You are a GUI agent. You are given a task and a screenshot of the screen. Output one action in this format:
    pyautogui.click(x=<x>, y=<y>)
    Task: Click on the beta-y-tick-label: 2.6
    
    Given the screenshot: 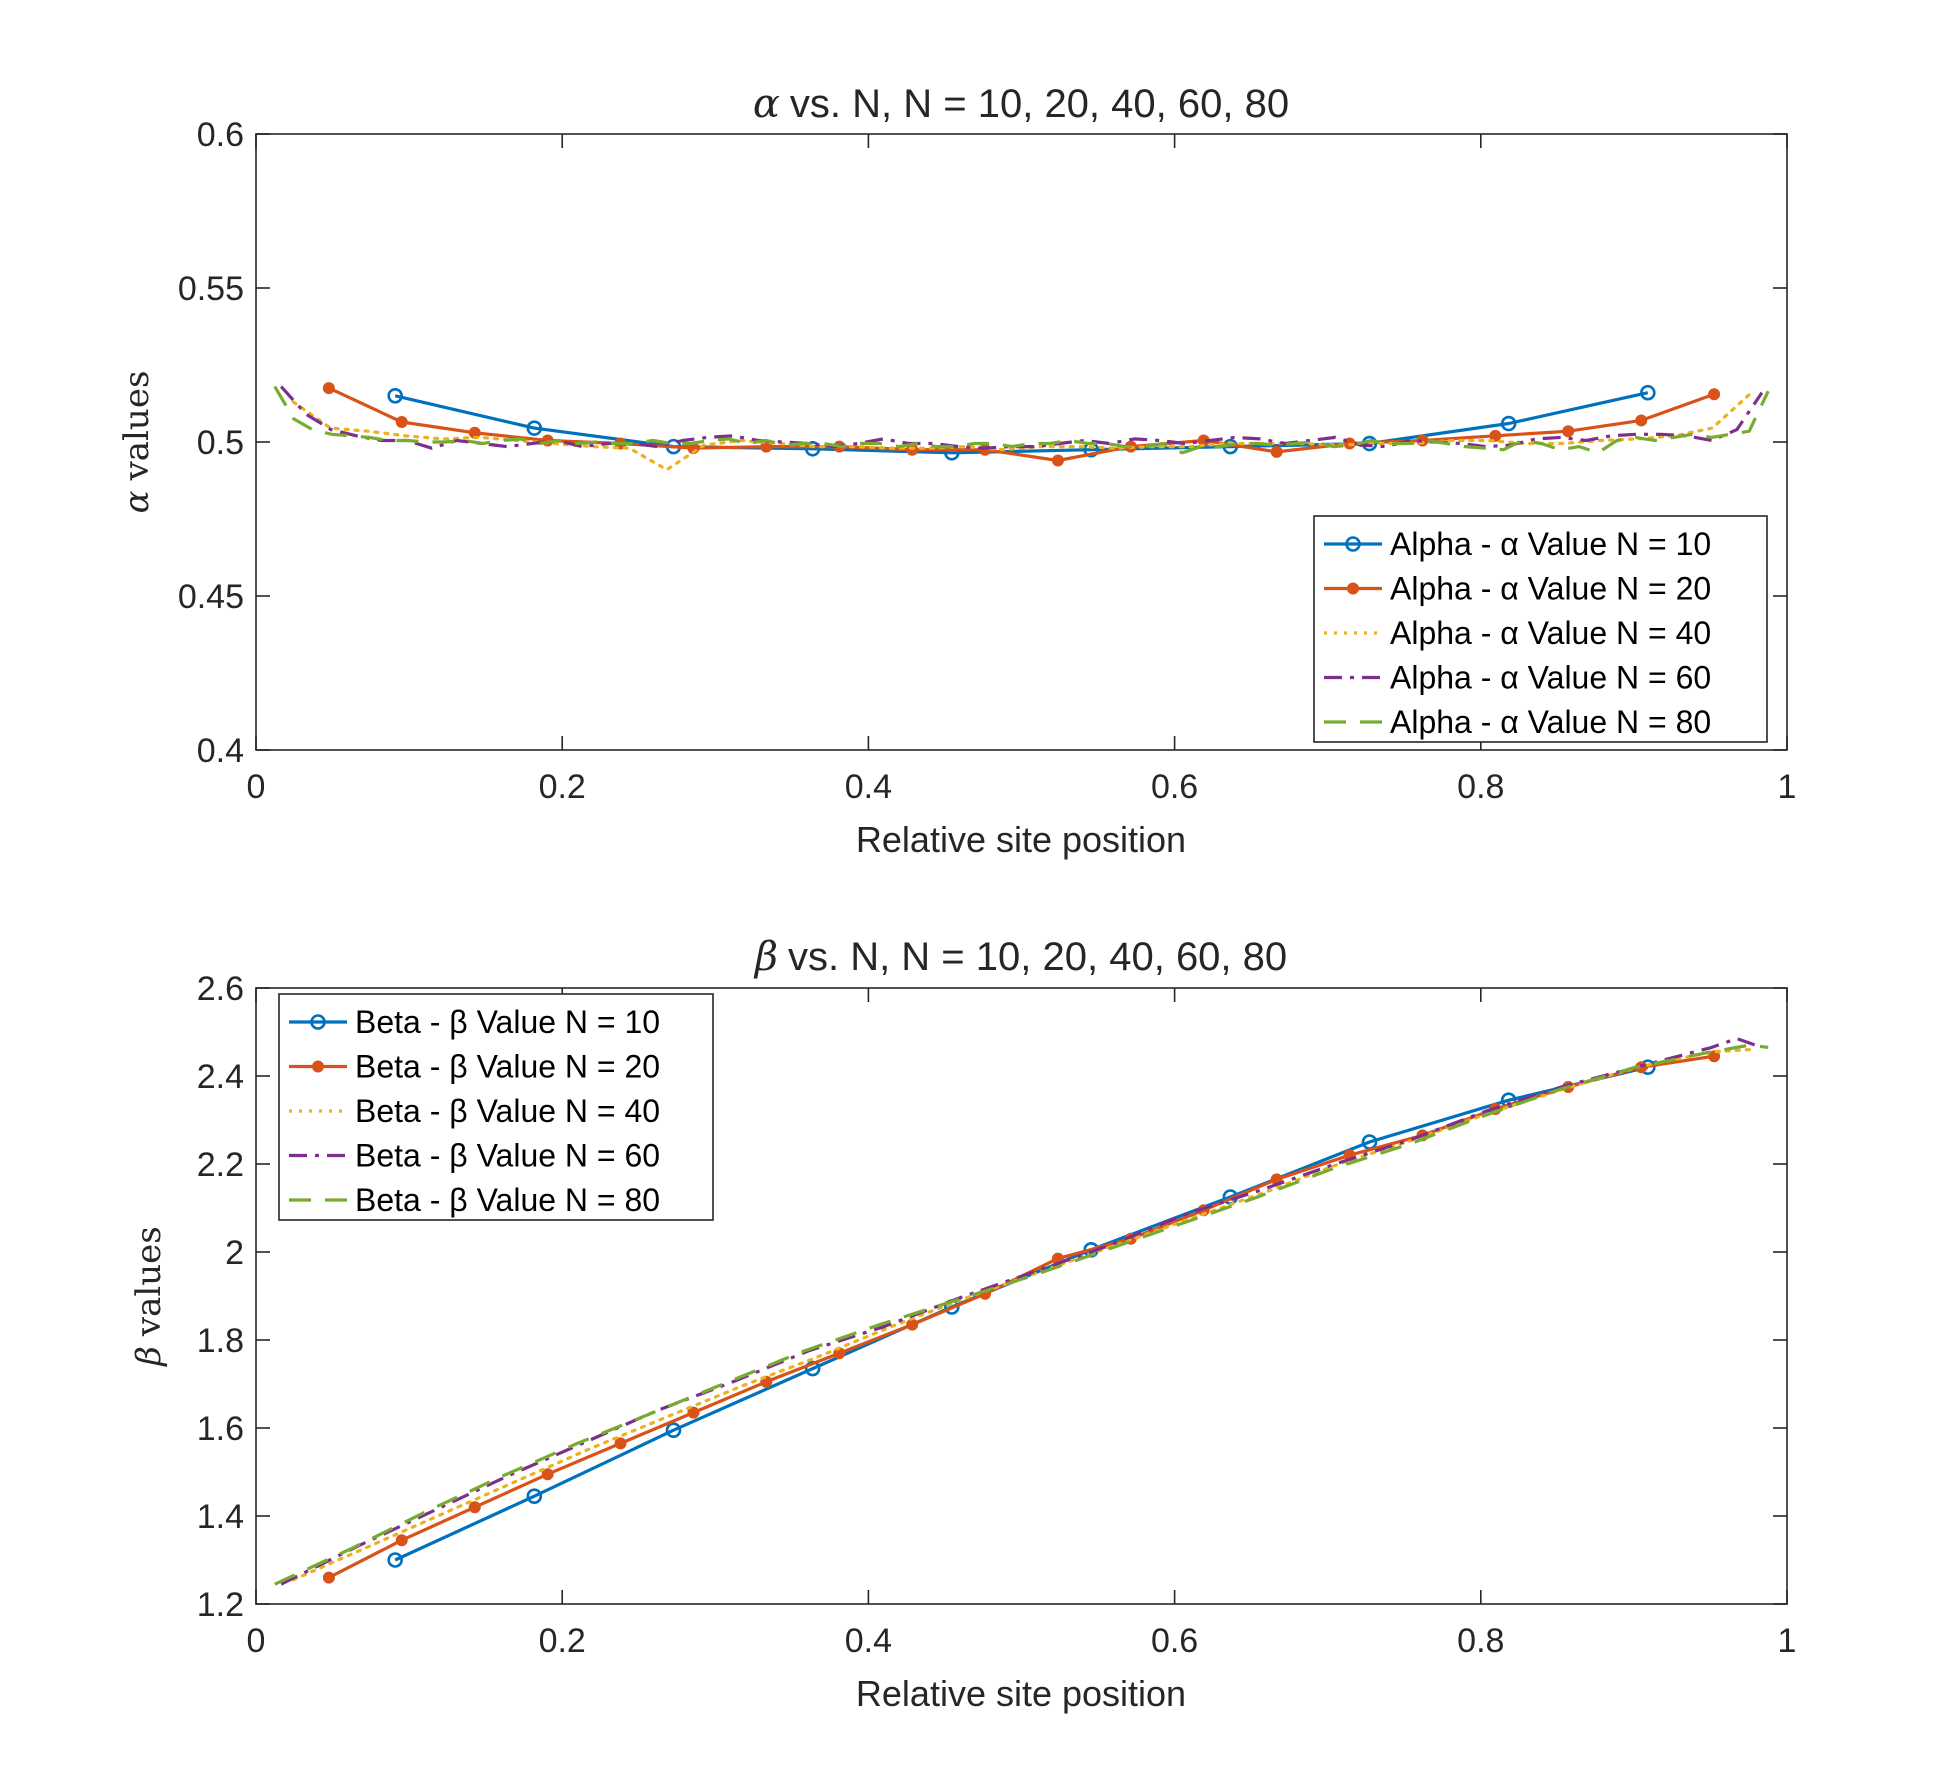 What is the action you would take?
    pyautogui.click(x=220, y=989)
    